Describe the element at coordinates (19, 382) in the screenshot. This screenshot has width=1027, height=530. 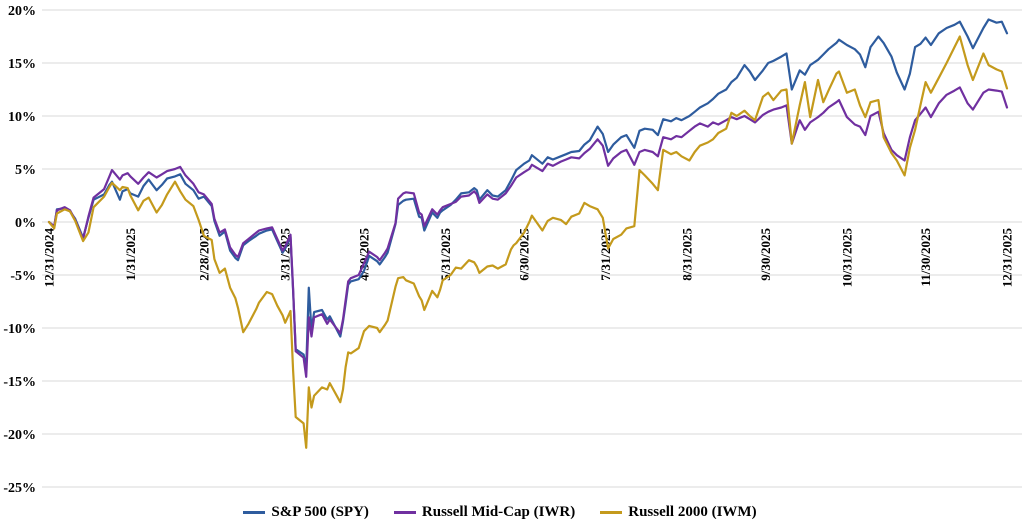
I see `y-tick-label: -15%` at that location.